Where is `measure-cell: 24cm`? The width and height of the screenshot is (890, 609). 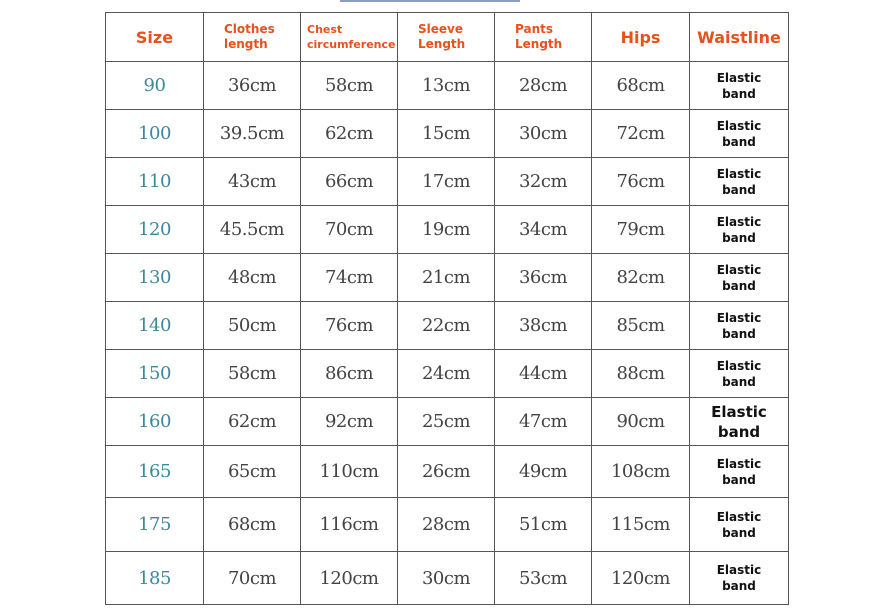
measure-cell: 24cm is located at coordinates (446, 373).